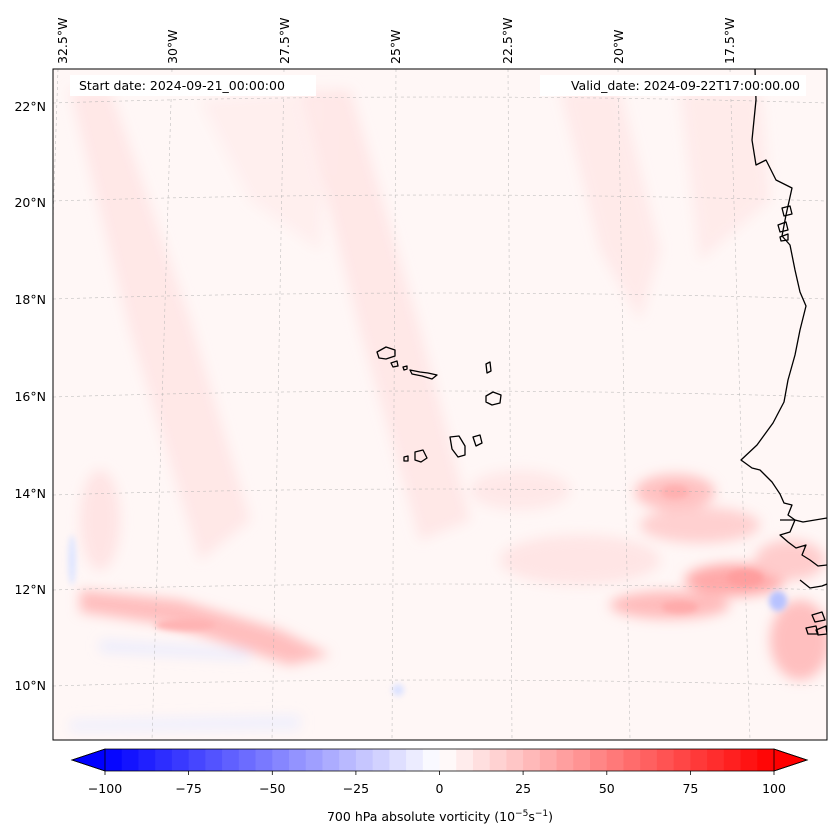  Describe the element at coordinates (488, 367) in the screenshot. I see `island-sal` at that location.